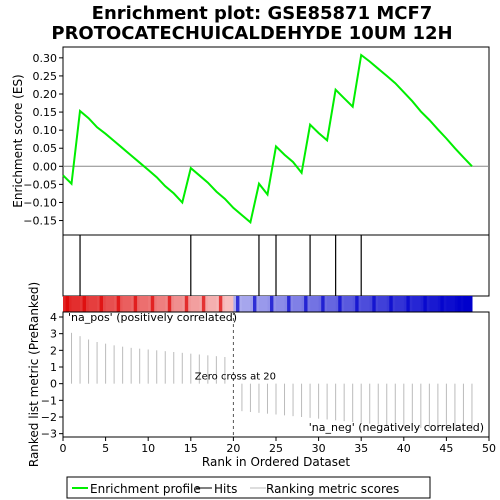 The width and height of the screenshot is (500, 500). Describe the element at coordinates (45, 76) in the screenshot. I see `es-y-tick-label: 0.25` at that location.